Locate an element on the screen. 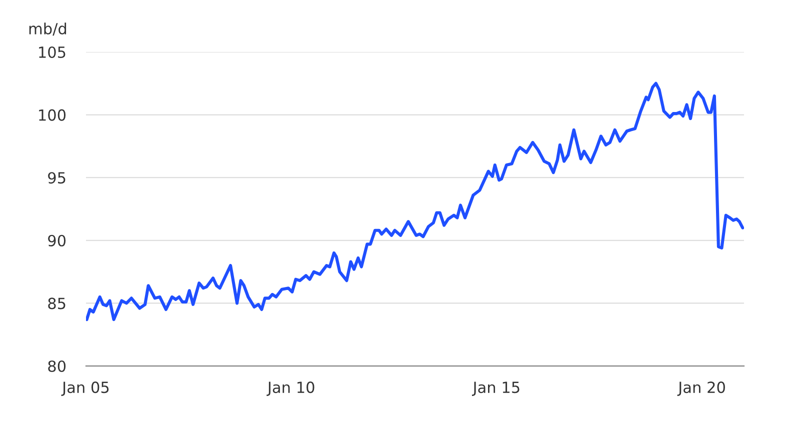 The image size is (800, 436). x-tick-label: Jan 05 is located at coordinates (85, 389).